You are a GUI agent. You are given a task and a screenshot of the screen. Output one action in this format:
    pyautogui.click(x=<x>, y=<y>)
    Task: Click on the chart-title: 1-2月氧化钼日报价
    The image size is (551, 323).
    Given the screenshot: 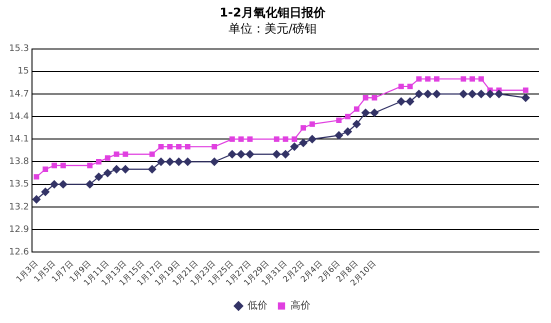 What is the action you would take?
    pyautogui.click(x=273, y=12)
    